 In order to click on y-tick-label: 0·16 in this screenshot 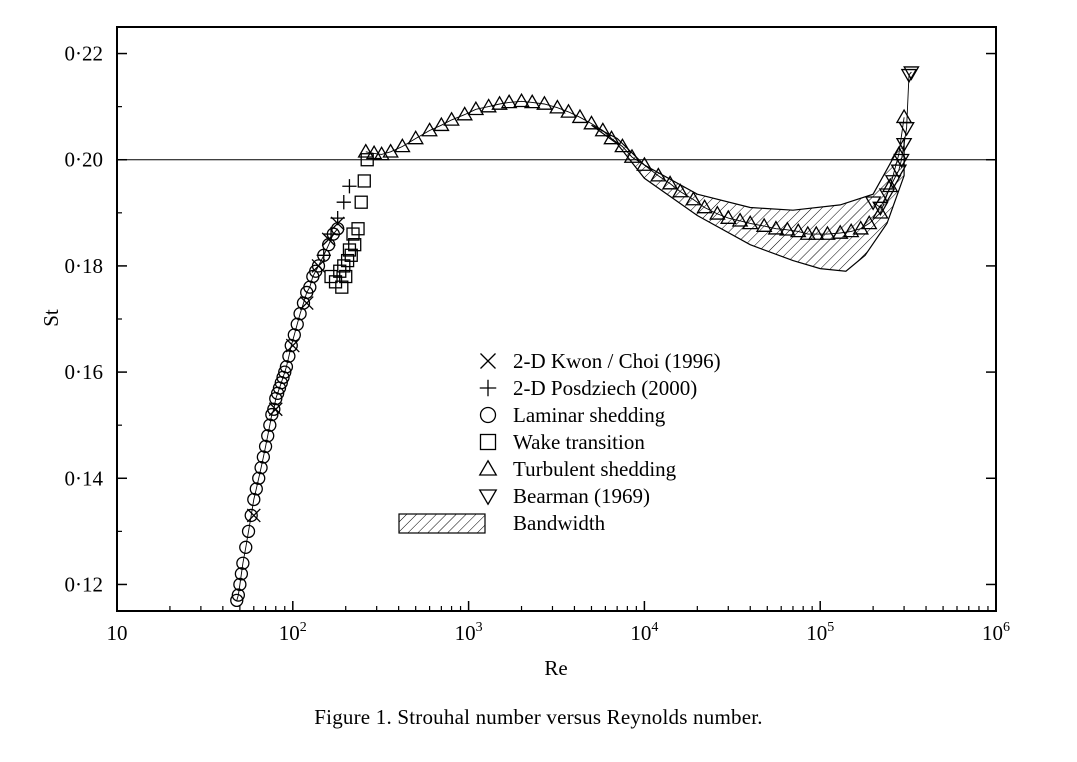, I will do `click(84, 372)`.